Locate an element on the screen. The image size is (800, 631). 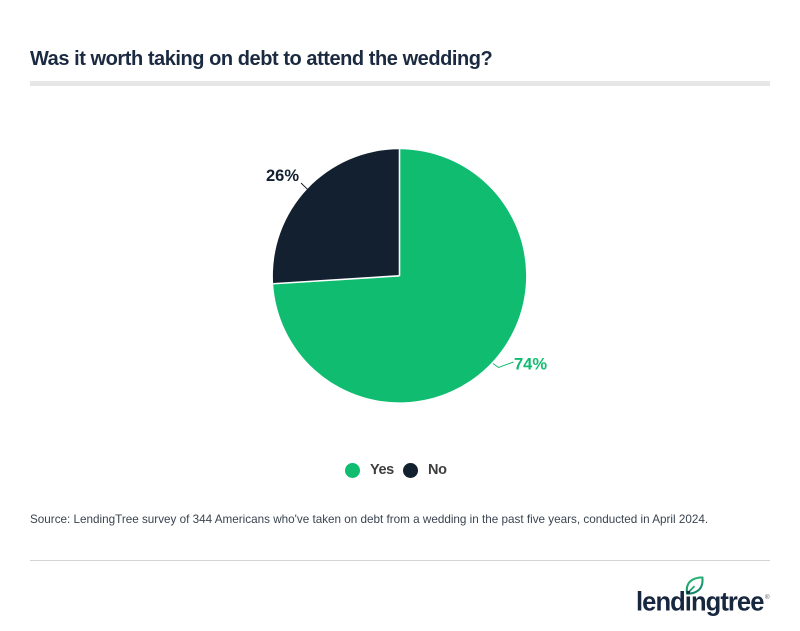
svg-text: lendingtree is located at coordinates (700, 602).